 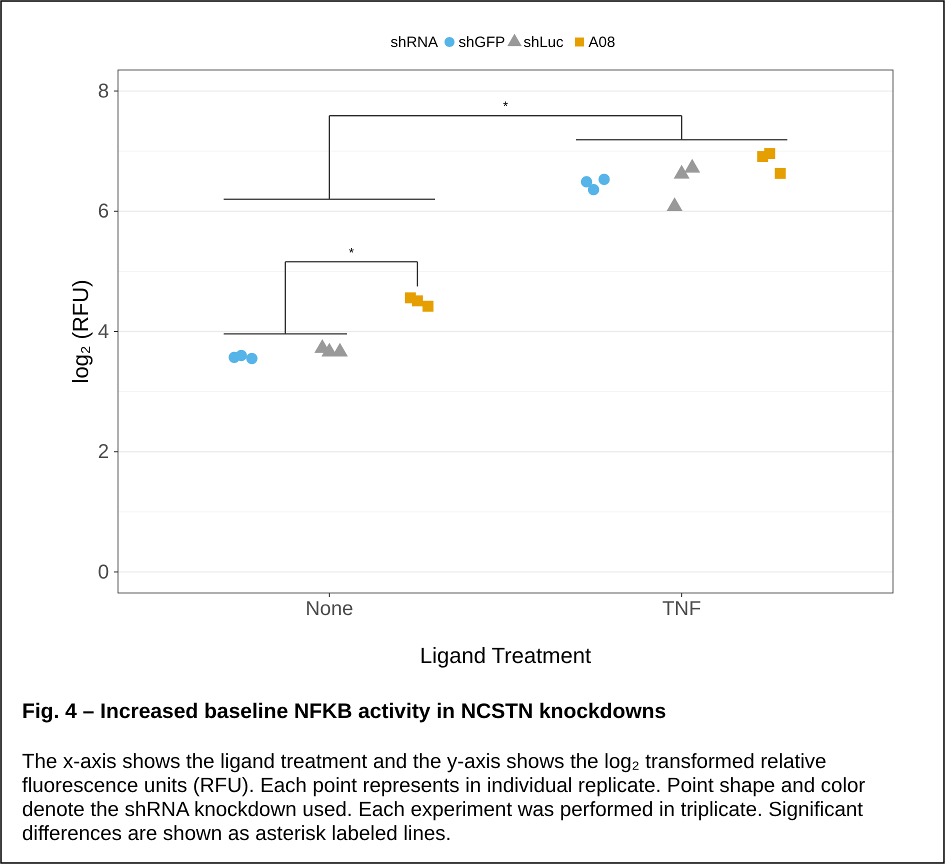 I want to click on y-tick-label: 2, so click(x=103, y=452).